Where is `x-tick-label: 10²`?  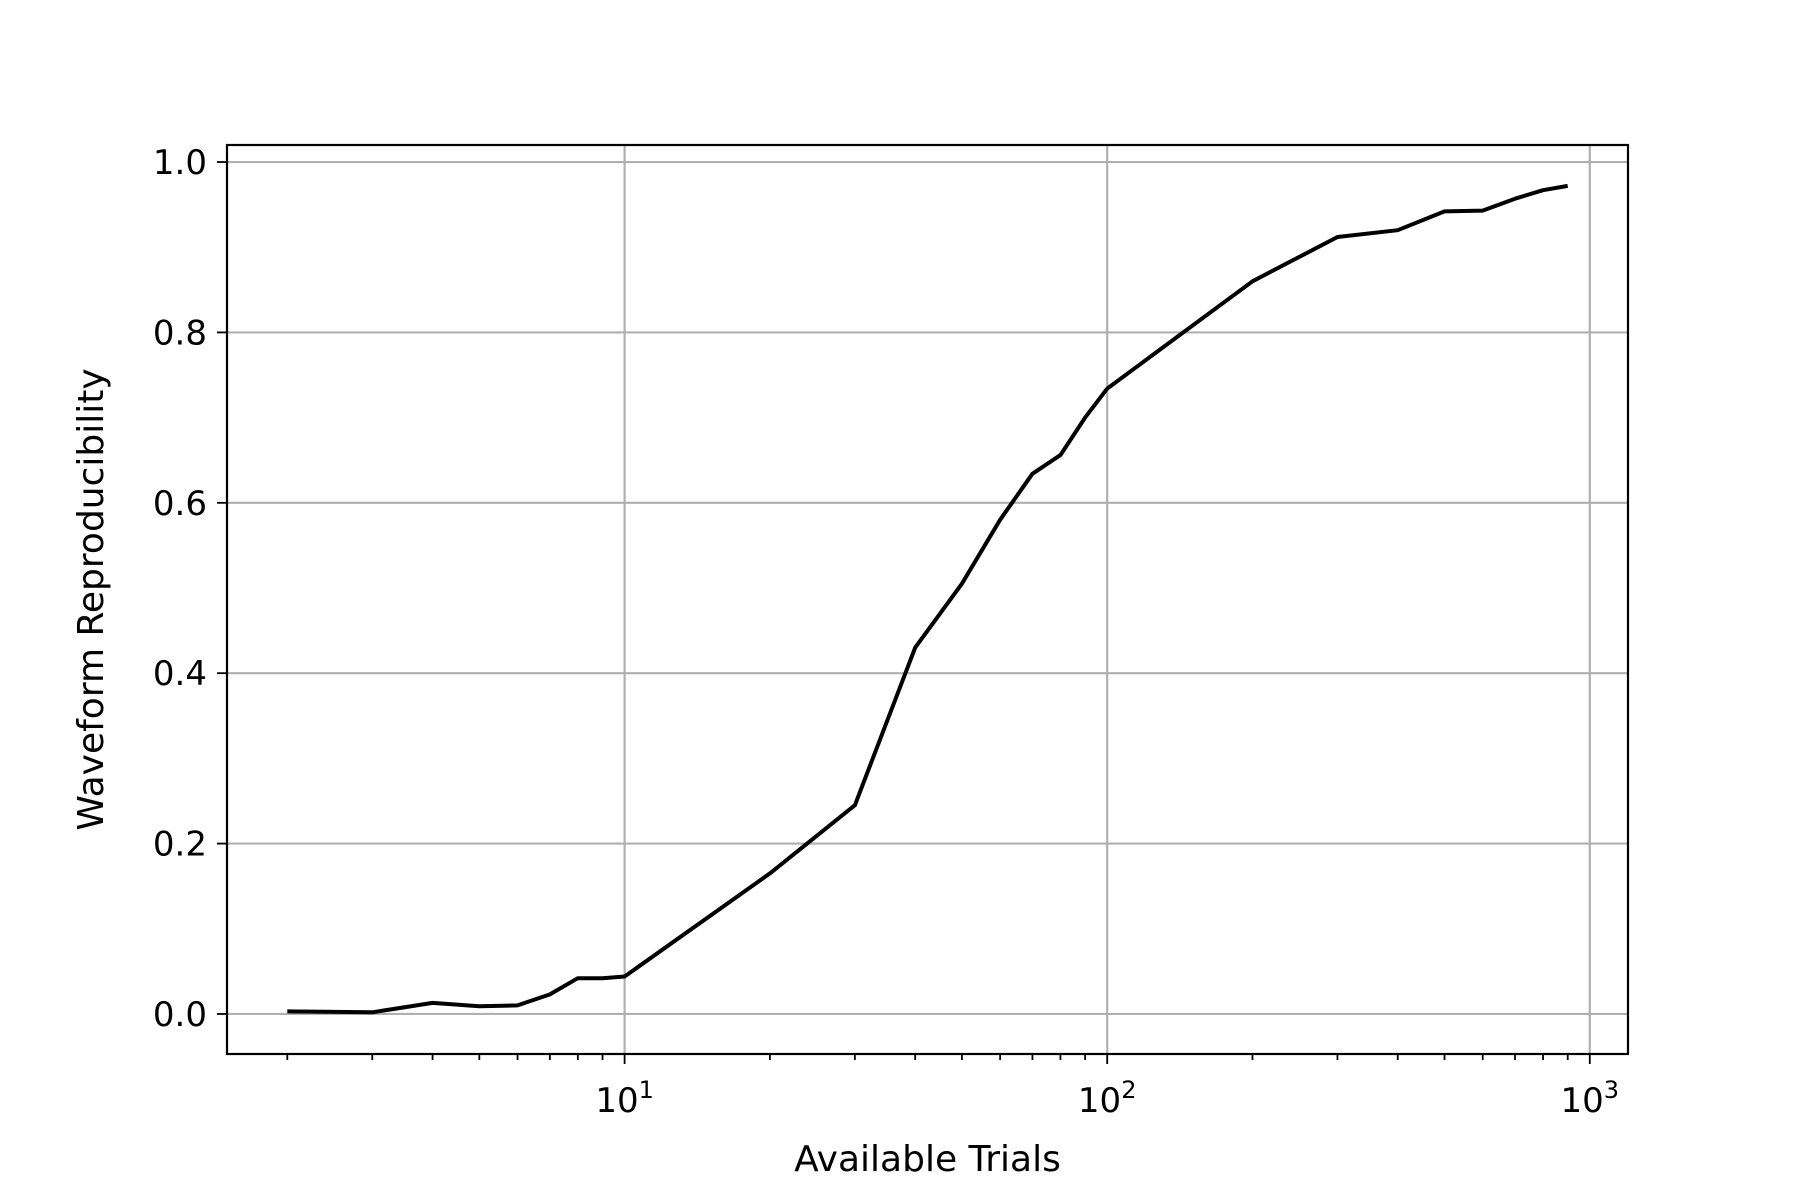 x-tick-label: 10² is located at coordinates (1107, 1098).